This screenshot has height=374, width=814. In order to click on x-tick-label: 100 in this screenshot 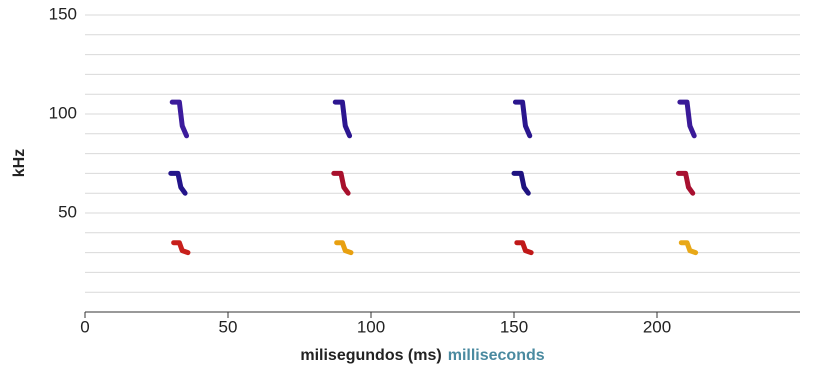, I will do `click(371, 326)`.